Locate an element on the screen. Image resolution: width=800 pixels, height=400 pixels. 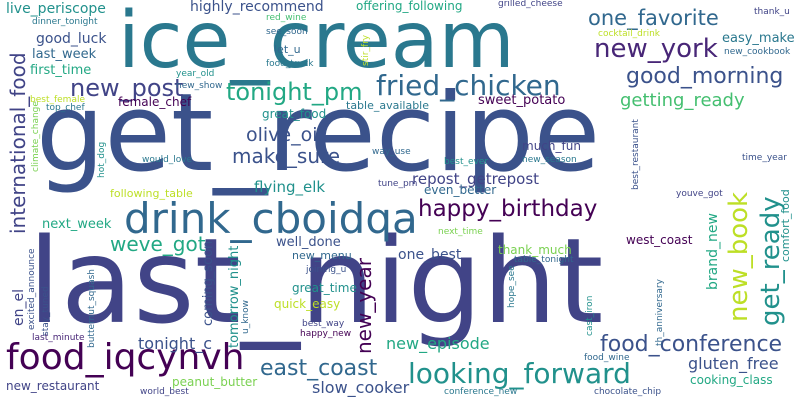
word-female-chef: female_chef is located at coordinates (155, 102).